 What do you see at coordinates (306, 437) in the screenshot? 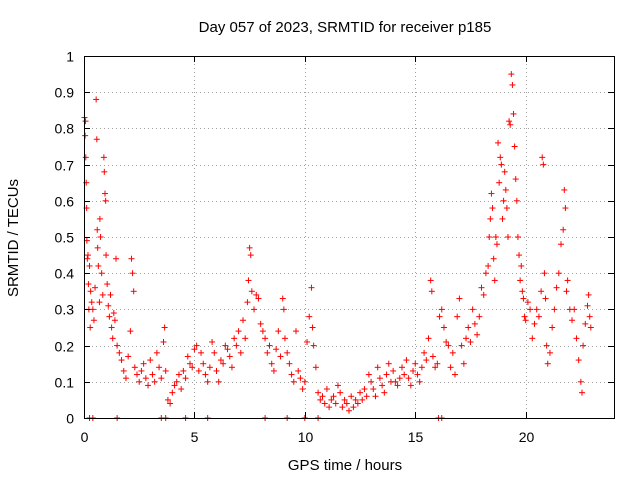
I see `x-tick-label: 10` at bounding box center [306, 437].